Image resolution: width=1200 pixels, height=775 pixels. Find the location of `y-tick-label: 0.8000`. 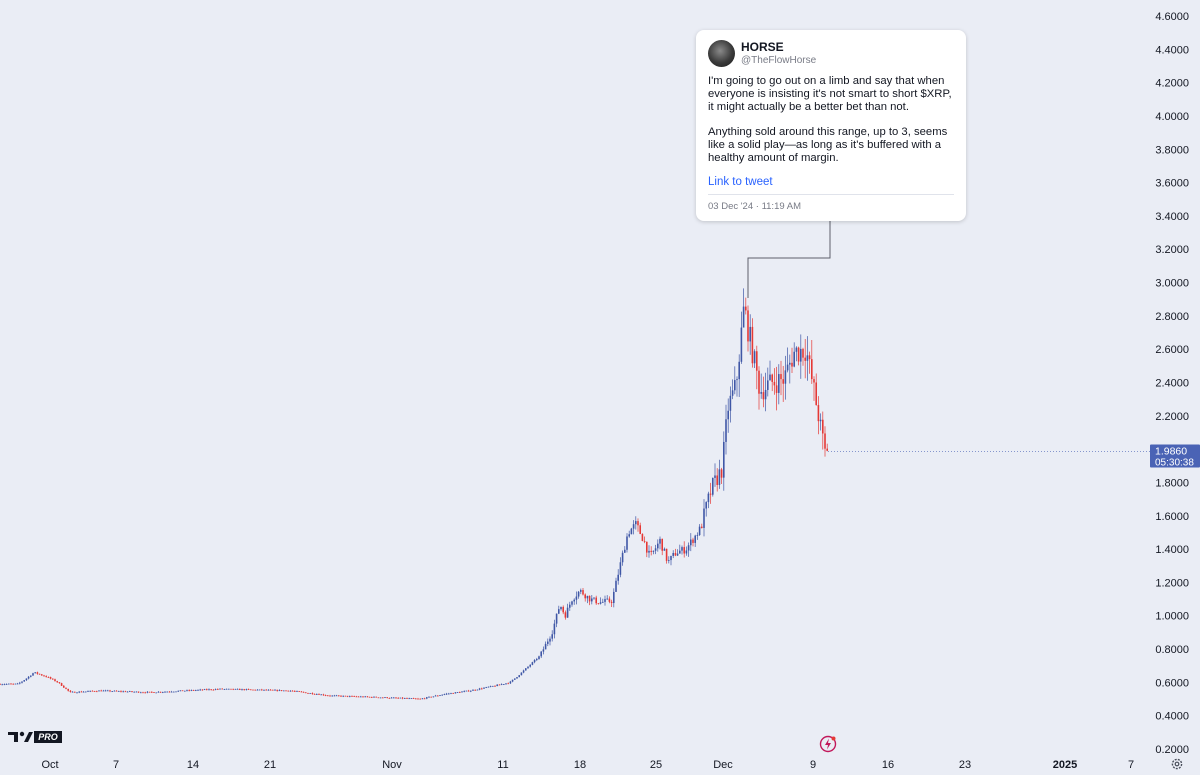

y-tick-label: 0.8000 is located at coordinates (1172, 650).